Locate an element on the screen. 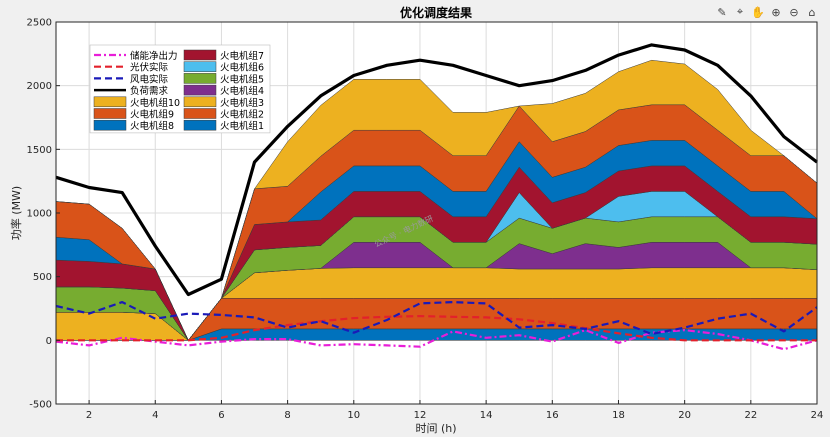 This screenshot has width=830, height=437. x-tick-label: 14 is located at coordinates (486, 415).